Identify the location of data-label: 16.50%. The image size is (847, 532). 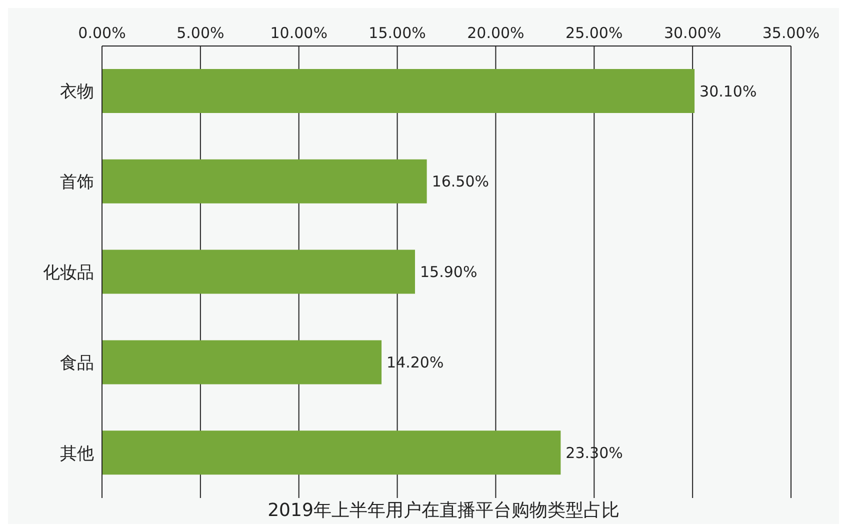
(461, 181).